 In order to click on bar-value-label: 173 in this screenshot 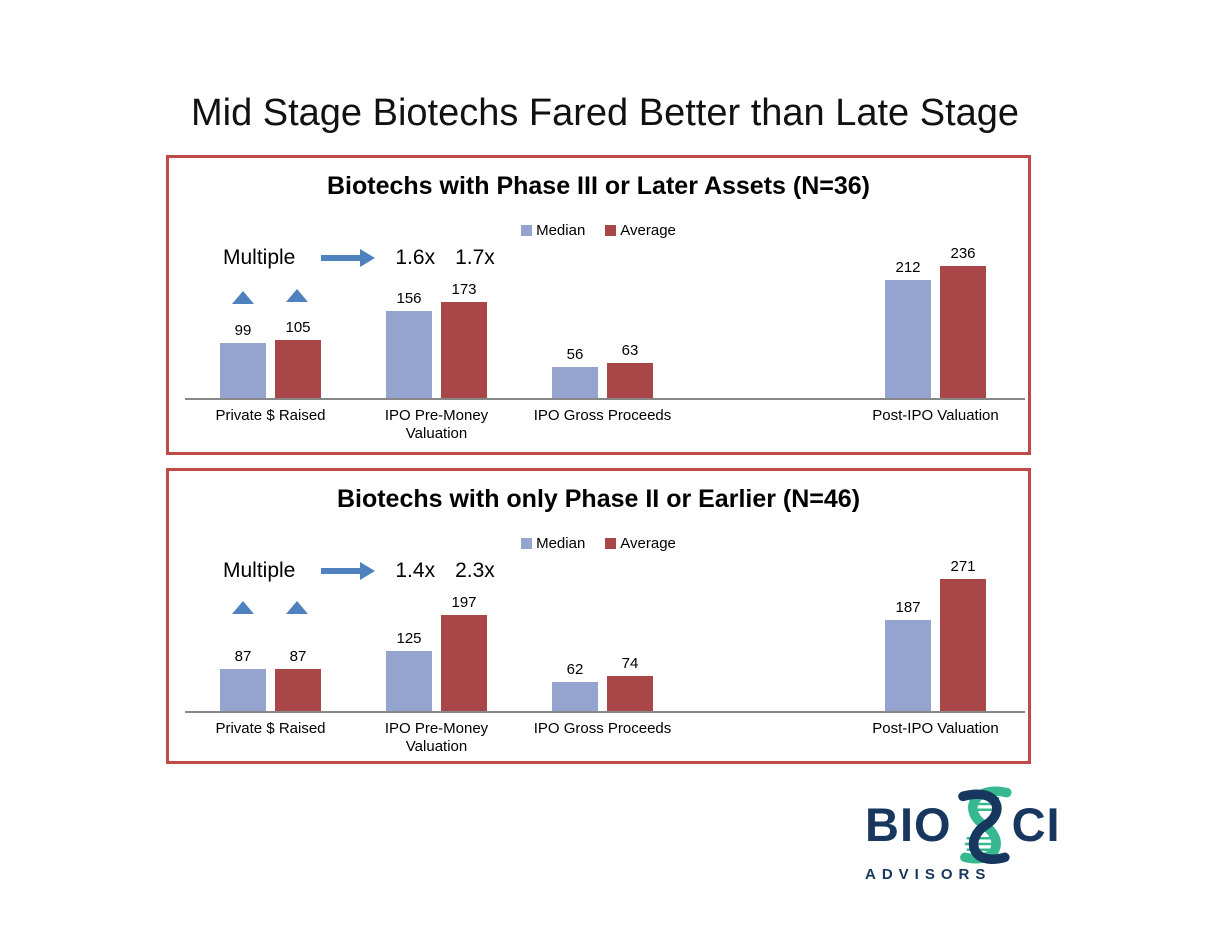, I will do `click(464, 289)`.